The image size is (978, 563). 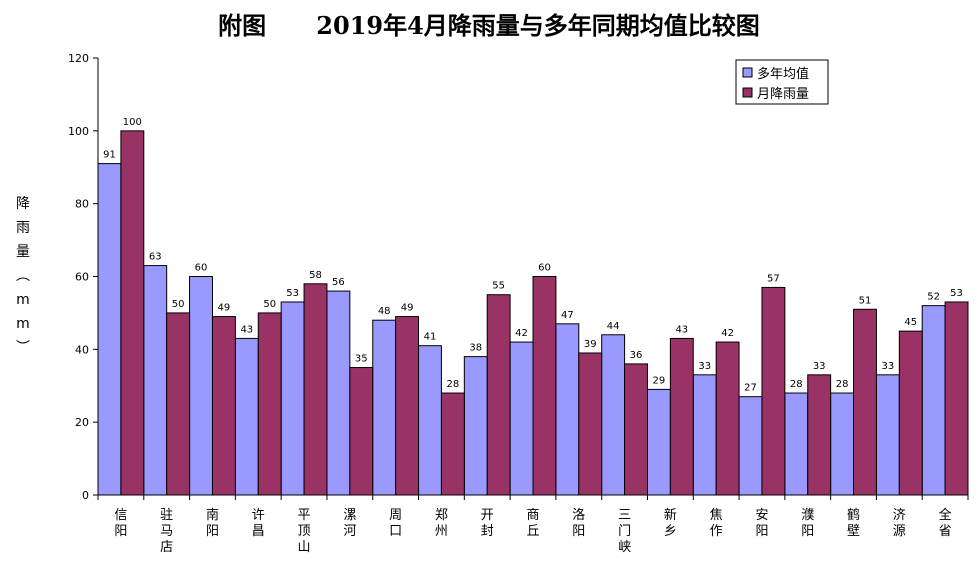 I want to click on x-category-label: 商丘, so click(x=532, y=523).